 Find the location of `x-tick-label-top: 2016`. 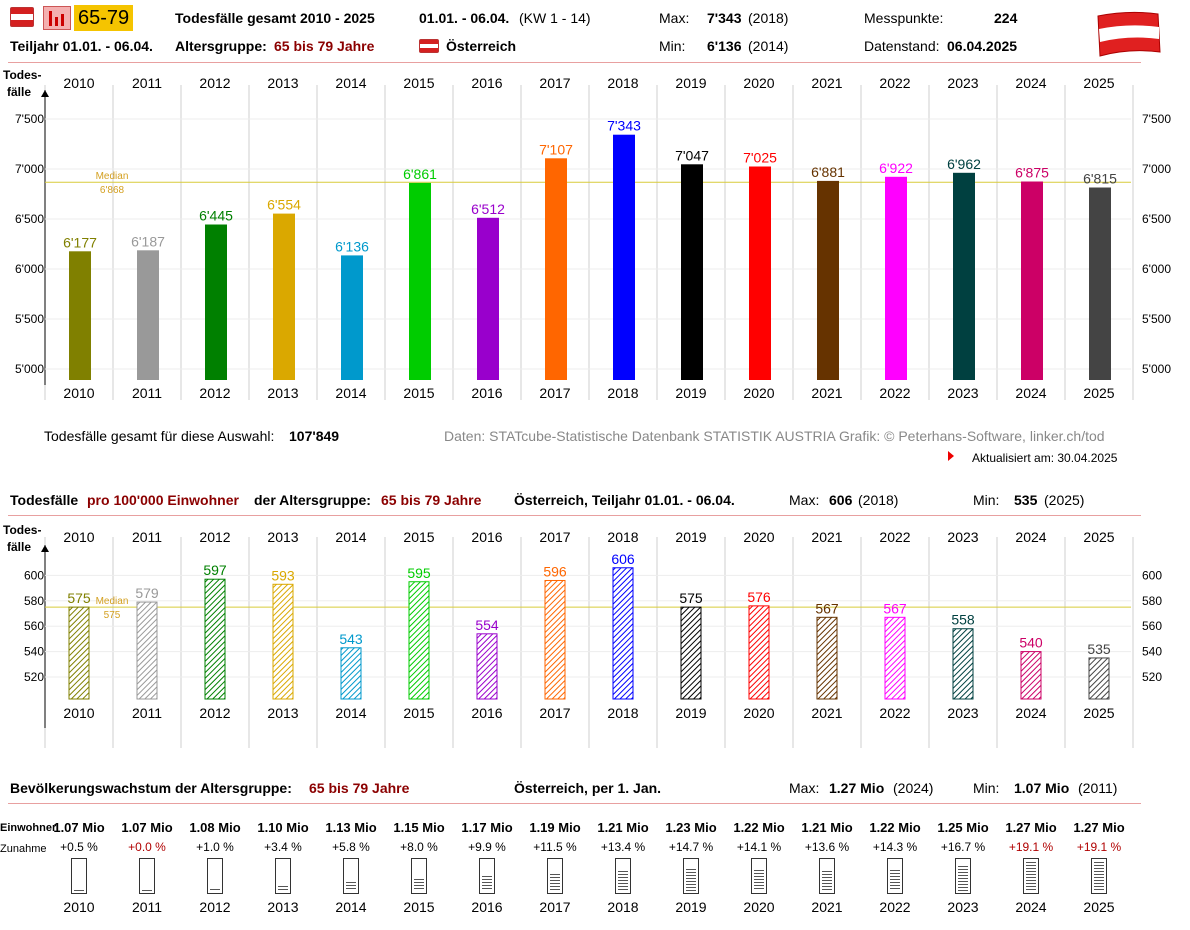

x-tick-label-top: 2016 is located at coordinates (486, 83).